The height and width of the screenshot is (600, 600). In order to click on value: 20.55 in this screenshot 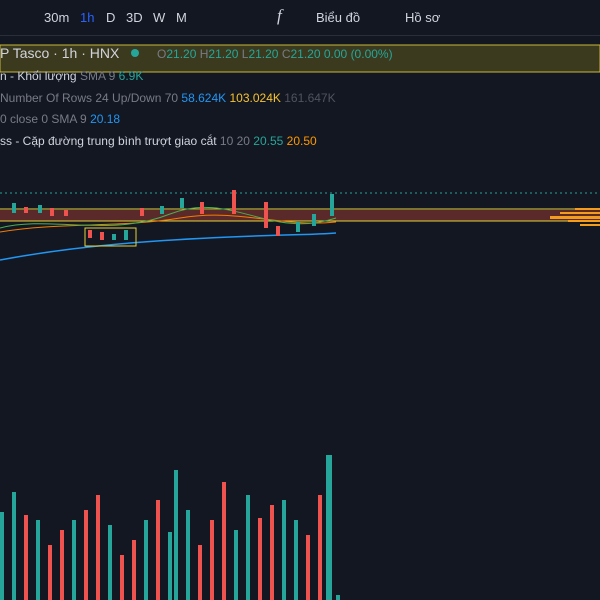, I will do `click(268, 141)`.